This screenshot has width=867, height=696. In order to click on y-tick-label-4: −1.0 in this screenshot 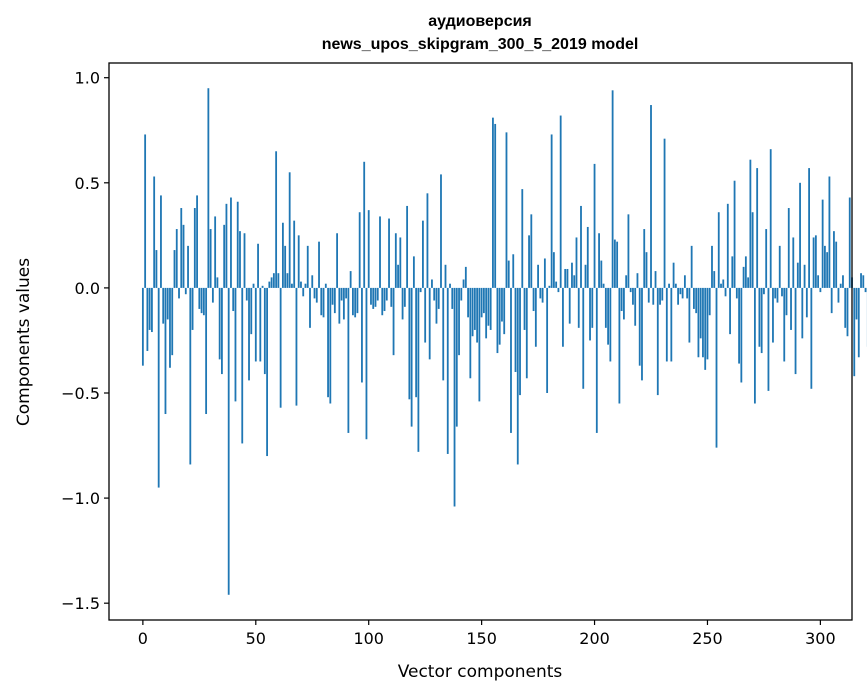, I will do `click(80, 498)`.